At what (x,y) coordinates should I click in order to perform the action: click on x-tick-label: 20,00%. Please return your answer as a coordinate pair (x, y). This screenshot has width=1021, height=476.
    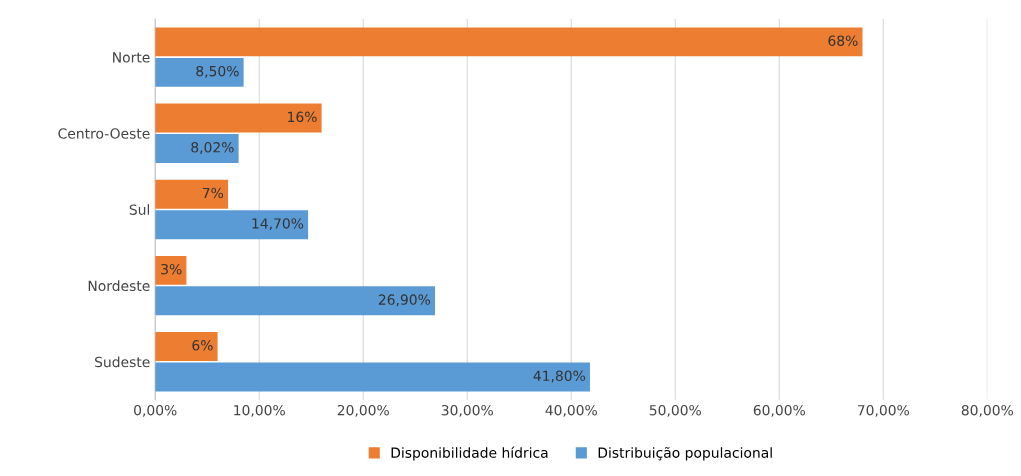
    Looking at the image, I should click on (363, 410).